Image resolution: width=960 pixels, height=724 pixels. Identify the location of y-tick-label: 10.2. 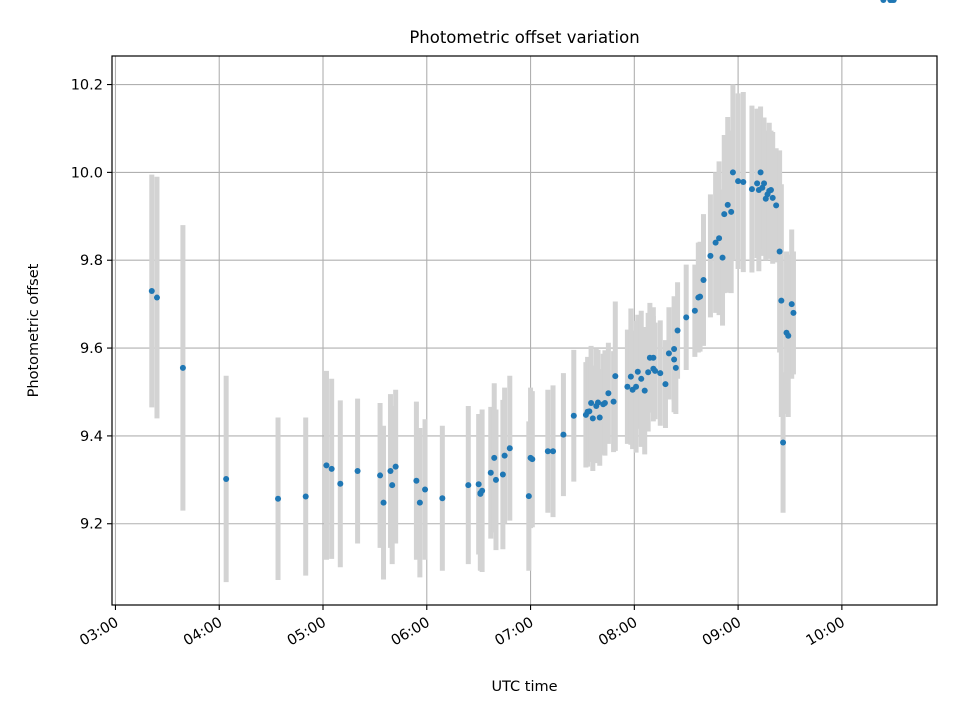
(87, 86).